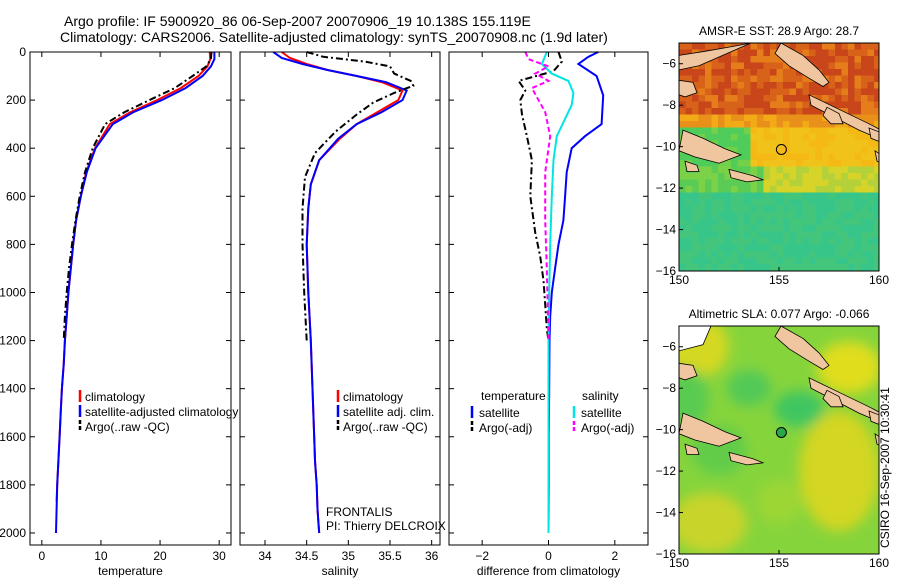 This screenshot has width=900, height=580. Describe the element at coordinates (669, 64) in the screenshot. I see `map-y-tick-label: −6` at that location.